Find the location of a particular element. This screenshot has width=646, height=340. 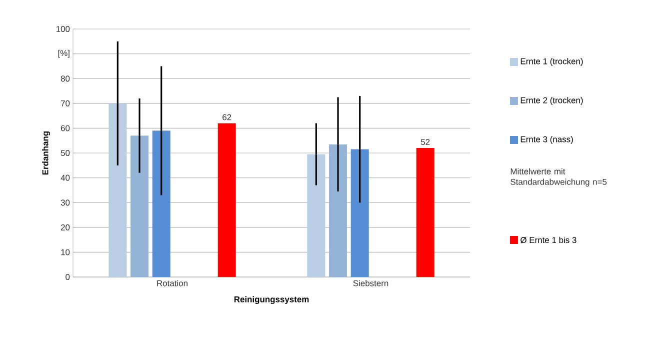

y-tick-label: 10 is located at coordinates (65, 252).